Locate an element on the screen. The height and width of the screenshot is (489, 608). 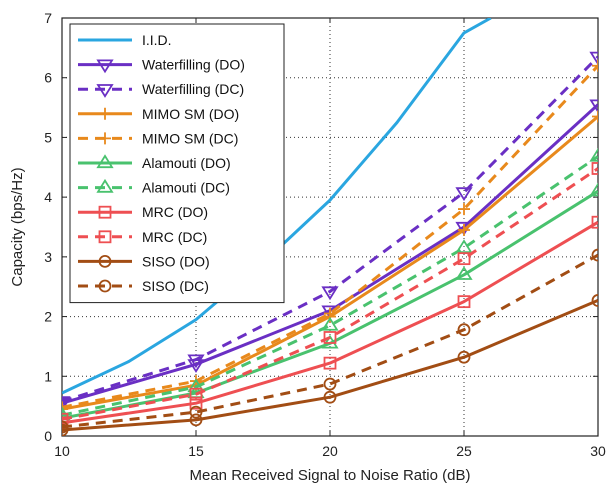
legend-item: SISO (DC) is located at coordinates (143, 286).